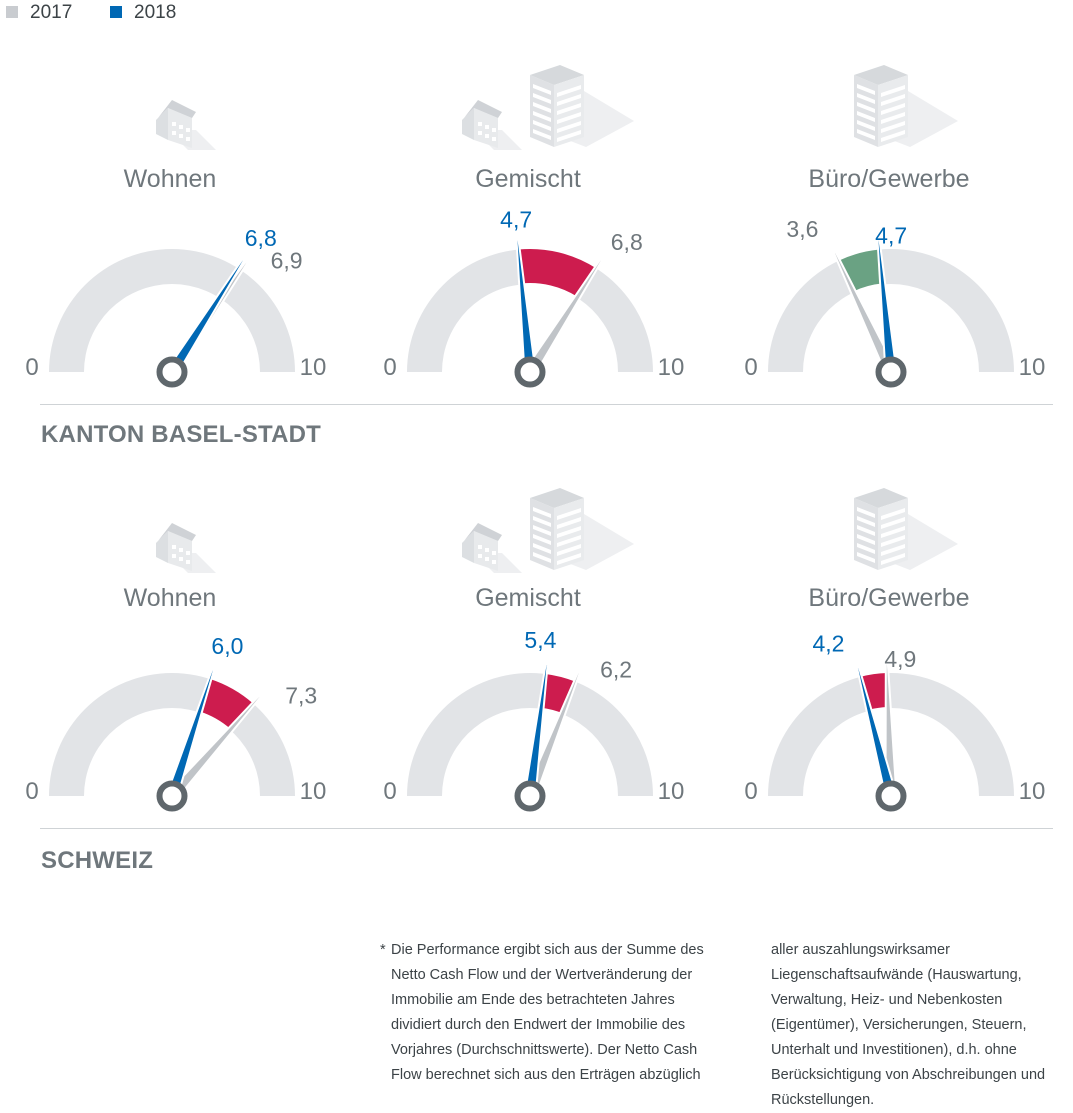 Image resolution: width=1073 pixels, height=1113 pixels. What do you see at coordinates (627, 242) in the screenshot?
I see `value-label-2017: 6,8` at bounding box center [627, 242].